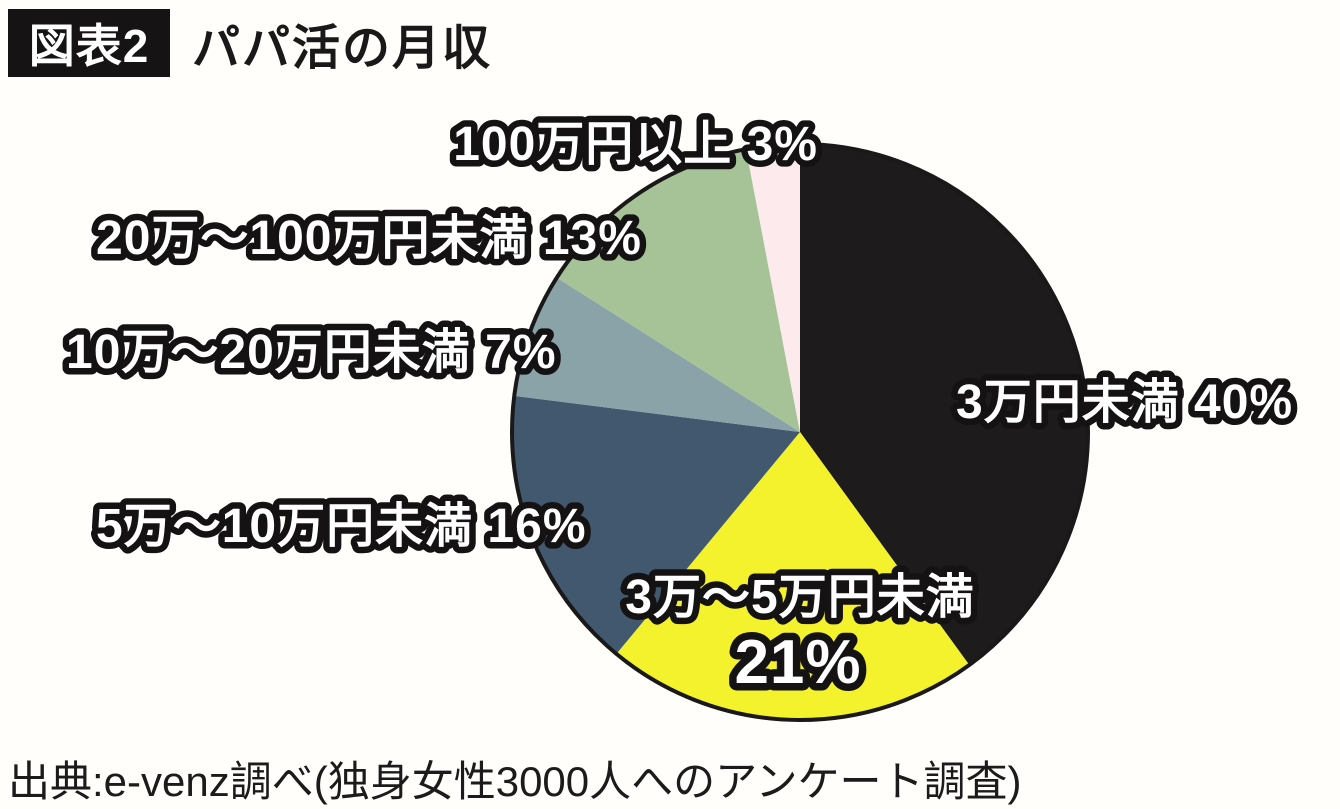  Describe the element at coordinates (797, 662) in the screenshot. I see `label-3-to-5-value: 21%` at that location.